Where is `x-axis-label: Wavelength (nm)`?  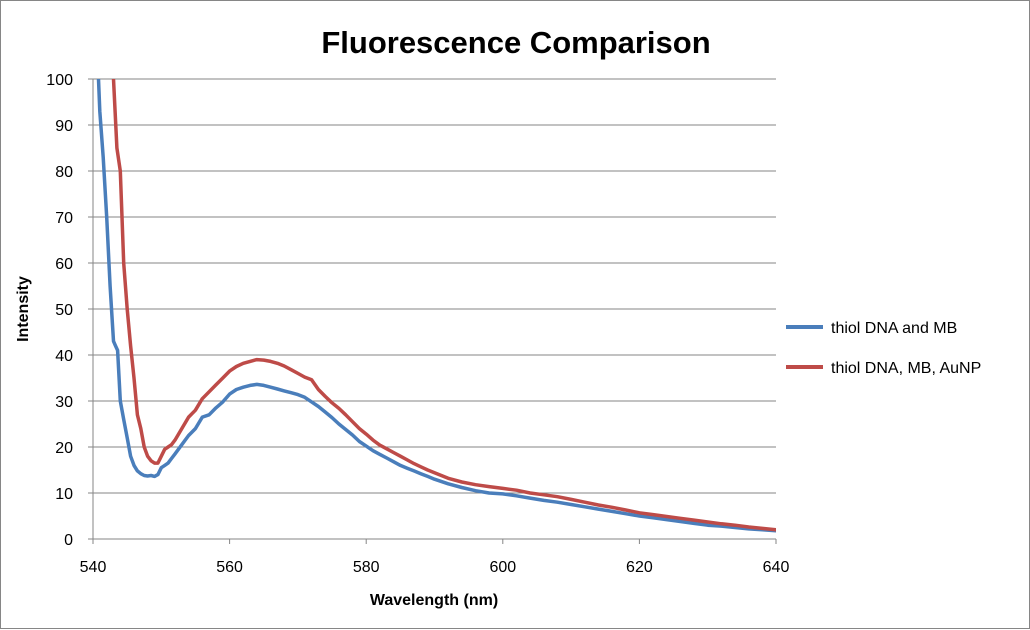
x-axis-label: Wavelength (nm) is located at coordinates (434, 600).